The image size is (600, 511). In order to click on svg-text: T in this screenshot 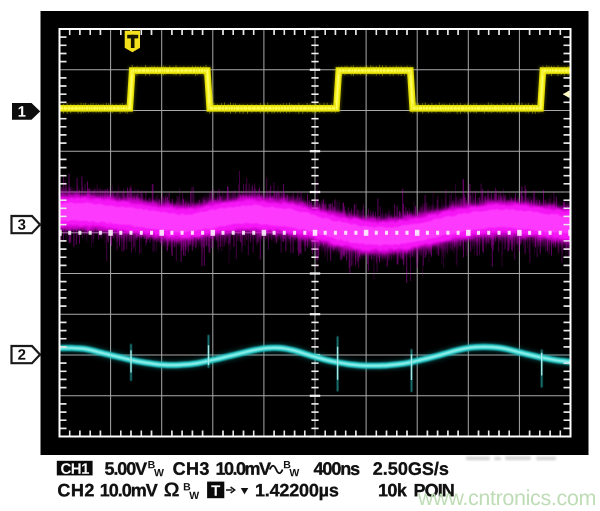, I will do `click(215, 491)`.